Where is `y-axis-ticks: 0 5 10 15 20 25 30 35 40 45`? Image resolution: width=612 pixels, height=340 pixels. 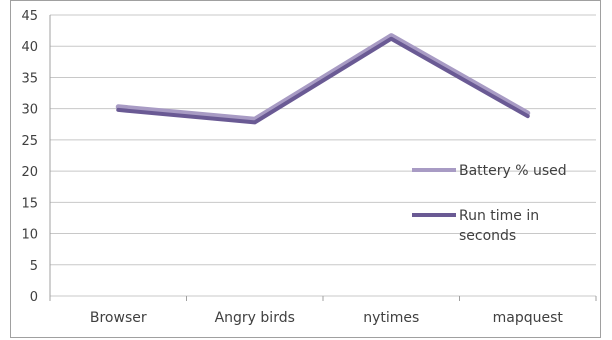 y-axis-ticks: 0 5 10 15 20 25 30 35 40 45 is located at coordinates (29, 157).